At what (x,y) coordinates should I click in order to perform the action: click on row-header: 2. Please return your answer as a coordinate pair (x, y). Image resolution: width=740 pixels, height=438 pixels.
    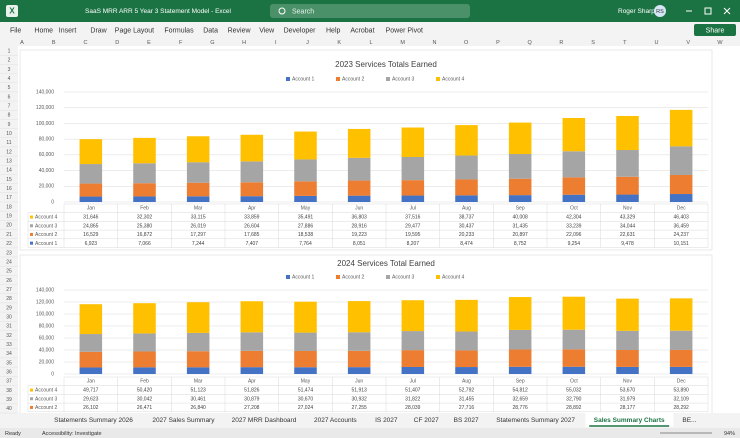
    Looking at the image, I should click on (9, 61).